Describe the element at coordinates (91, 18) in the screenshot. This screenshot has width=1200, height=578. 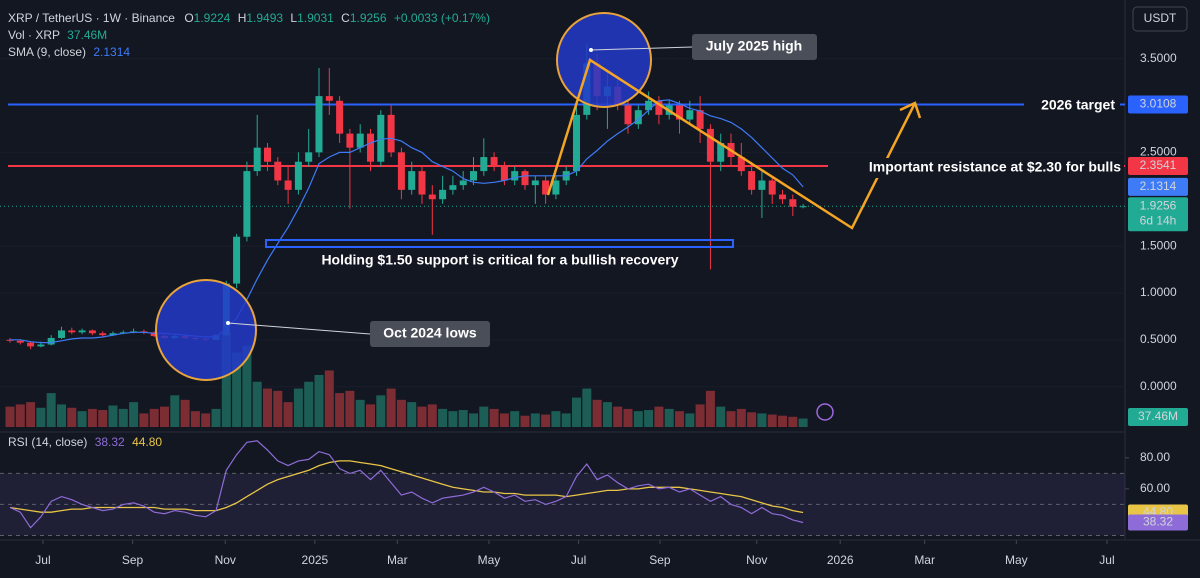
I see `symbol: XRP / TetherUS · 1W · Binance` at that location.